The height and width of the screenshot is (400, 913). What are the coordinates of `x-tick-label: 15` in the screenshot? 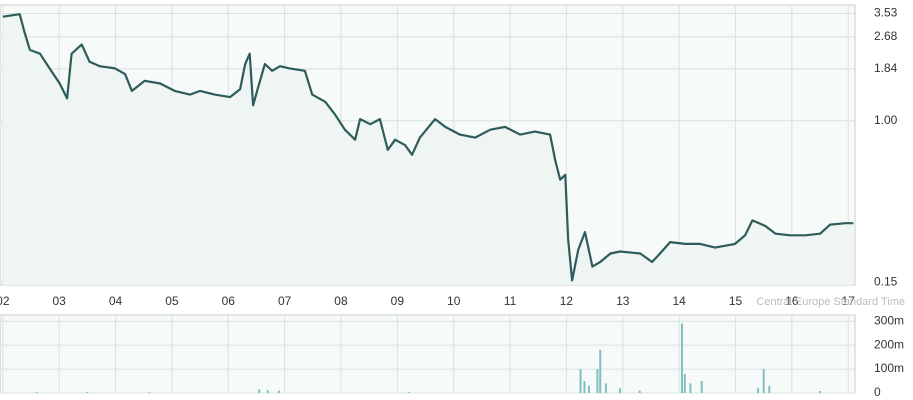 It's located at (736, 301).